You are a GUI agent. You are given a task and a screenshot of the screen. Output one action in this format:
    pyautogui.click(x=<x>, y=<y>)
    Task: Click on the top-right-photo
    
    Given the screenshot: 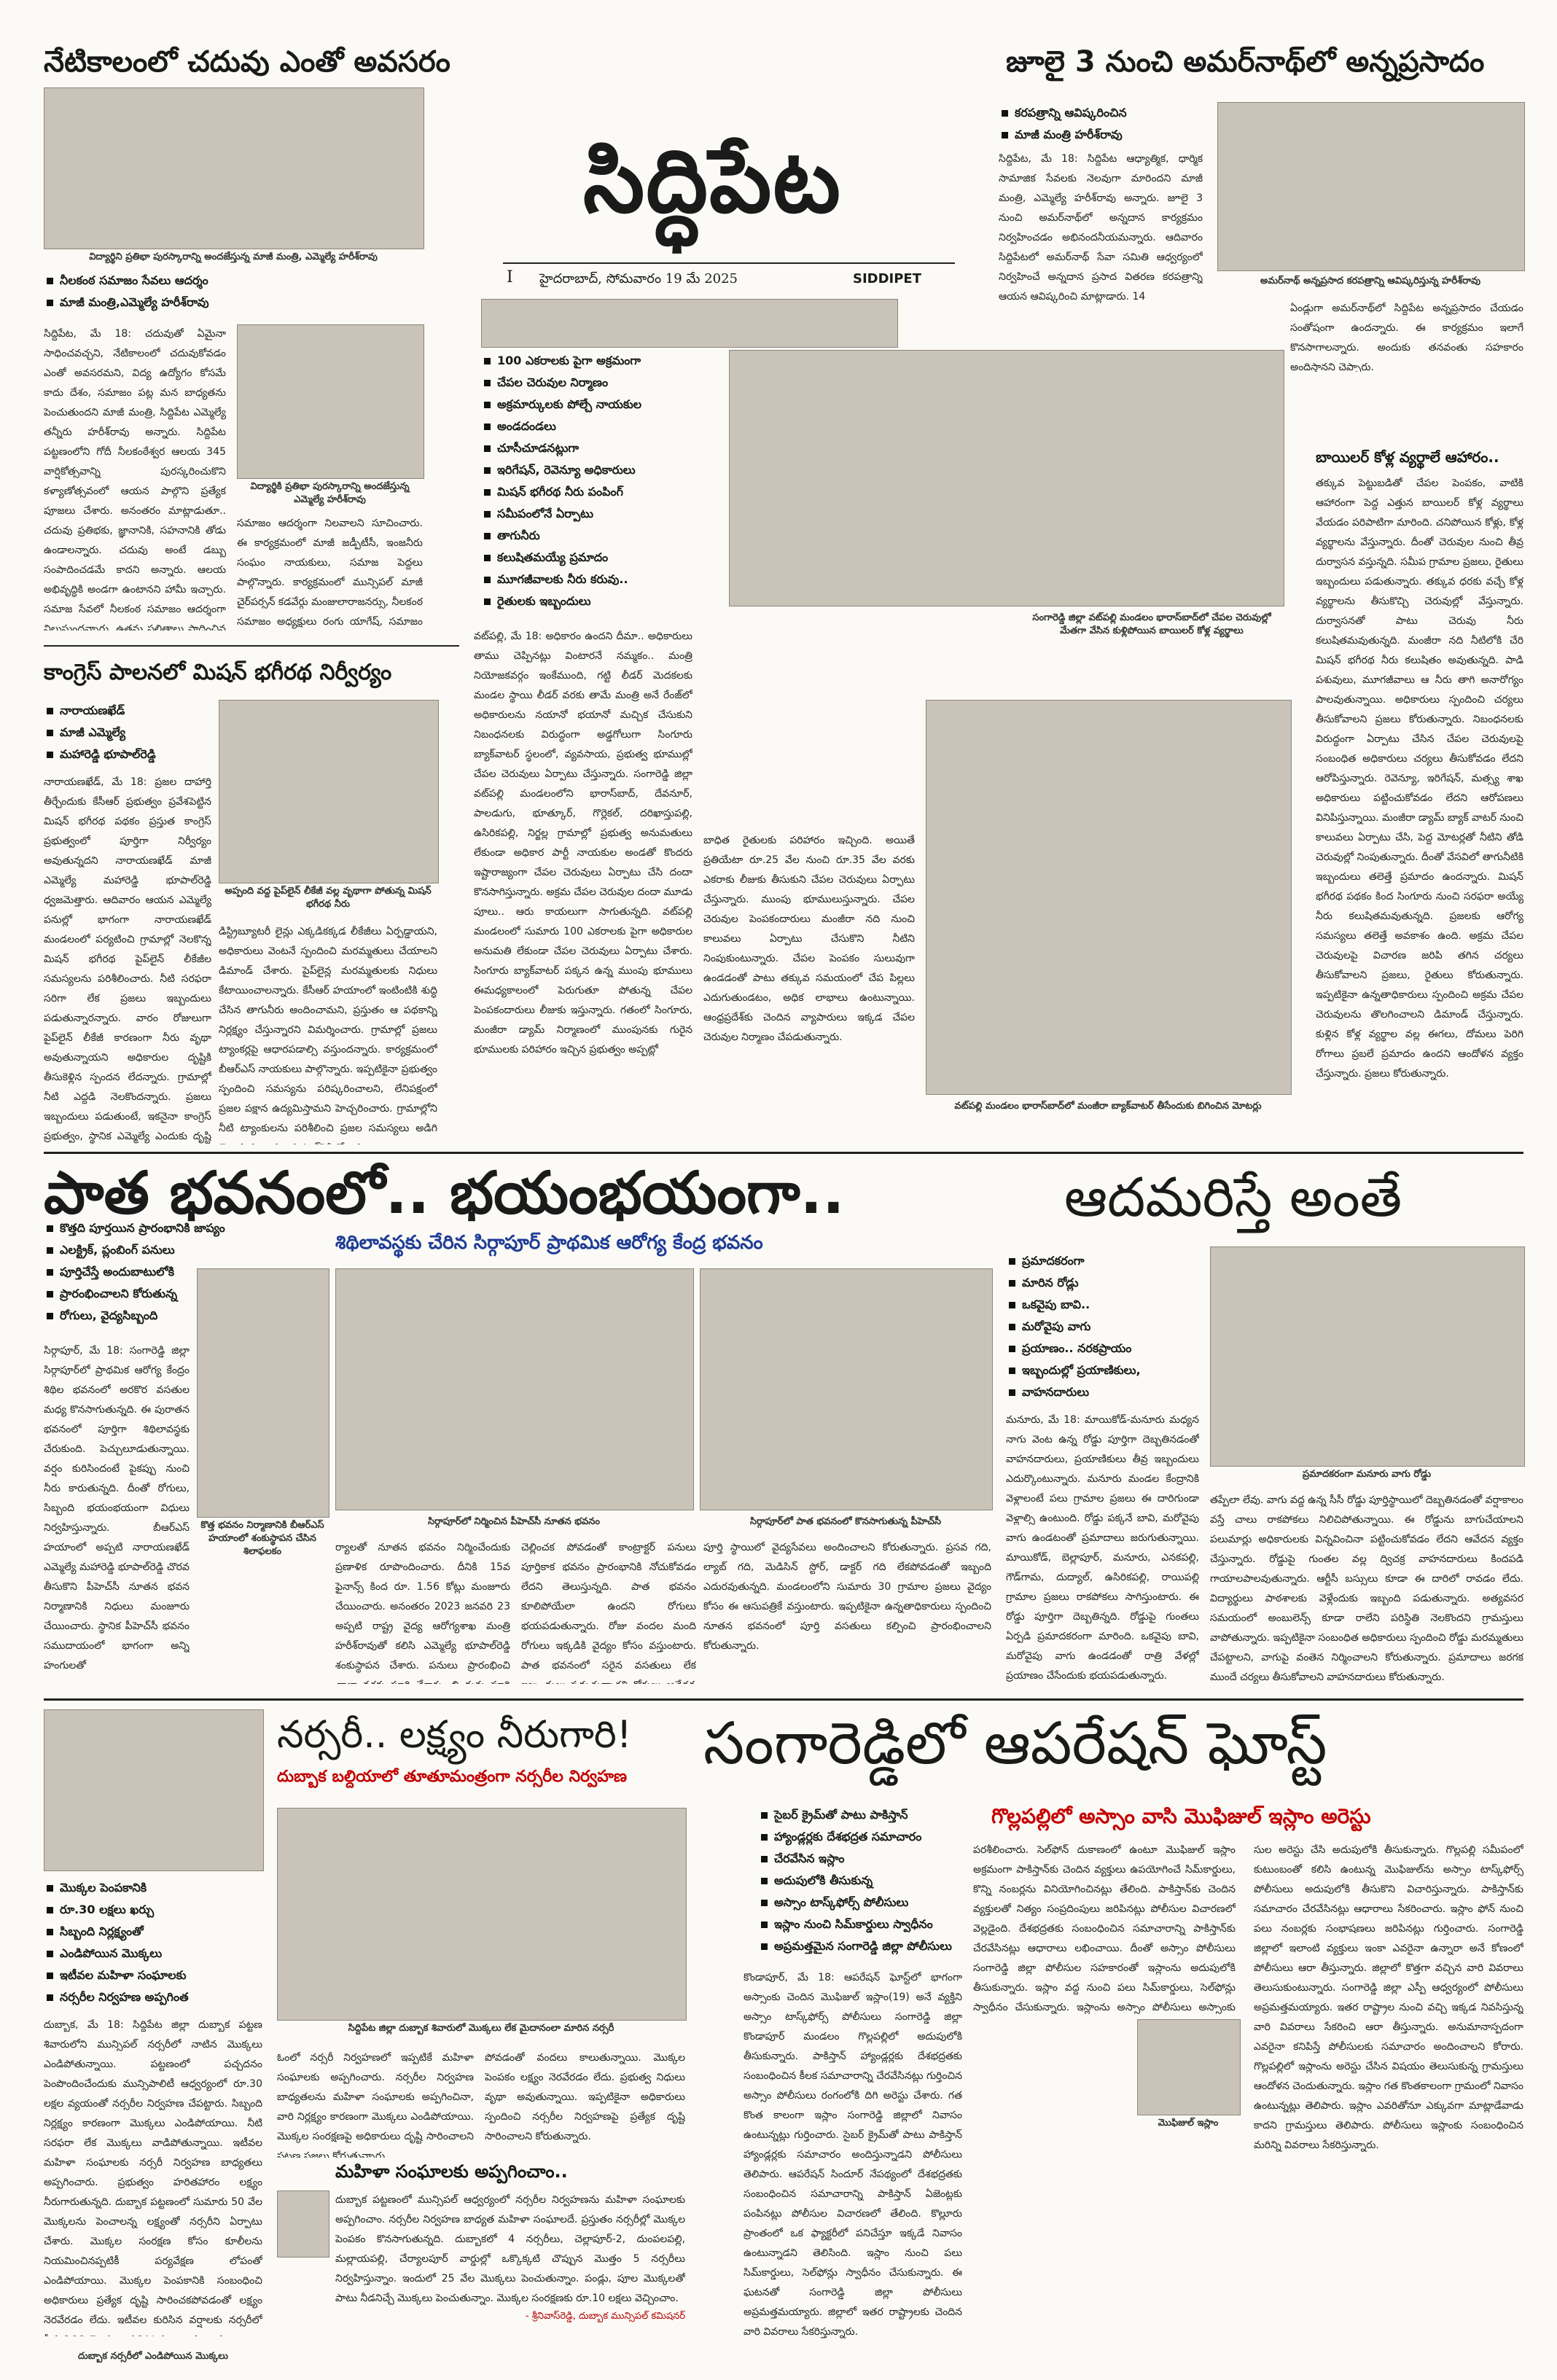 What is the action you would take?
    pyautogui.click(x=1371, y=186)
    